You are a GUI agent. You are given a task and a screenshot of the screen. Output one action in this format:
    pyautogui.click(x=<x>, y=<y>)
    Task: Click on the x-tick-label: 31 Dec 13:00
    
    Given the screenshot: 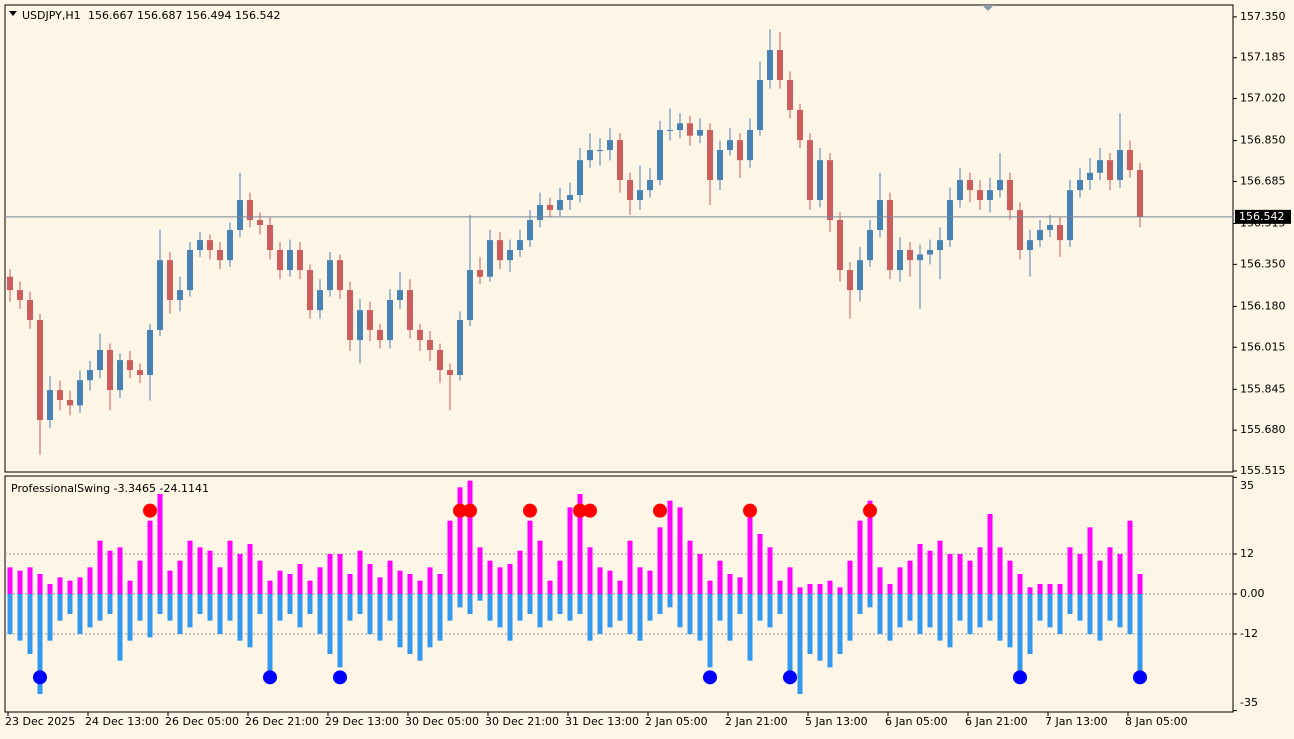 What is the action you would take?
    pyautogui.click(x=602, y=721)
    